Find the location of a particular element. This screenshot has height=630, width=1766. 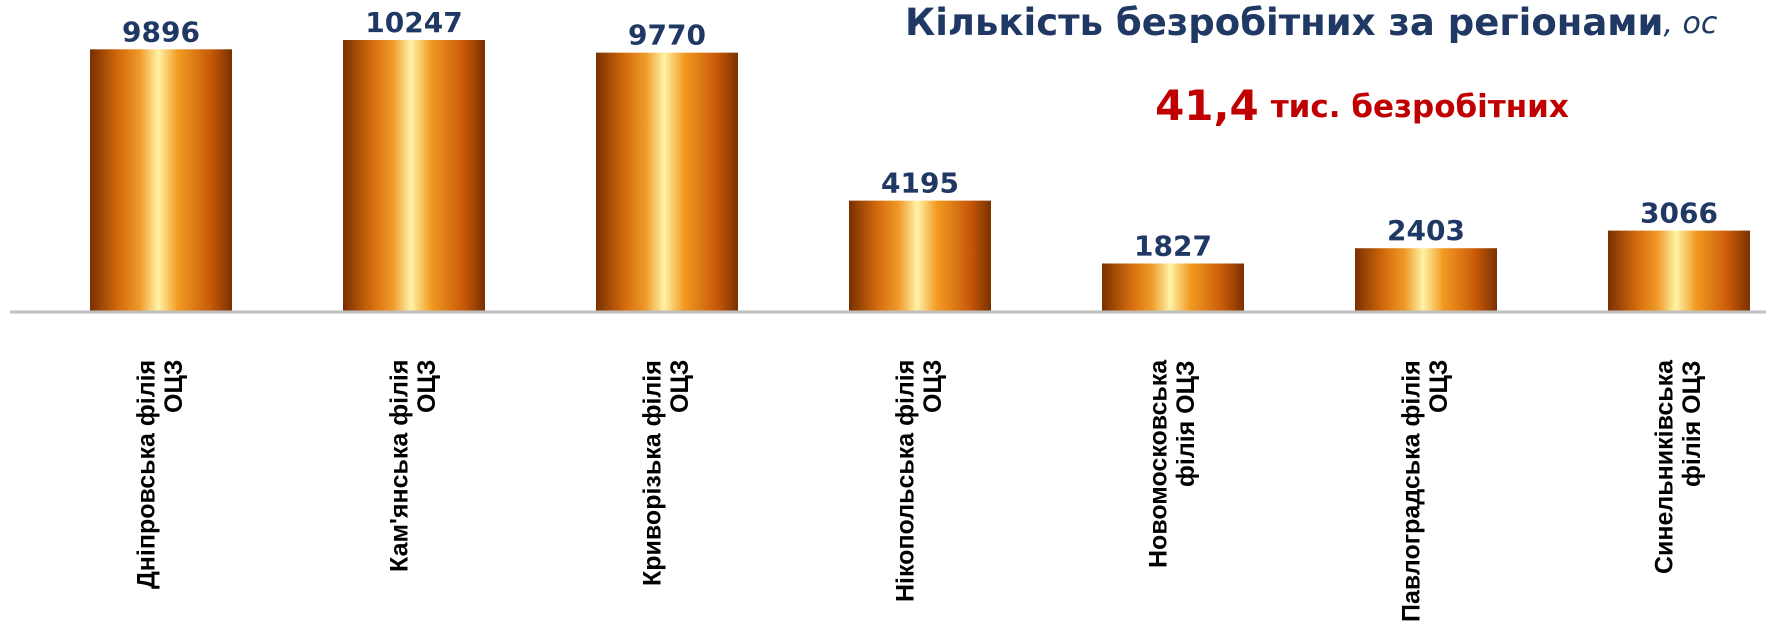

subtitle: 41,4 тис. безробітних is located at coordinates (1362, 105).